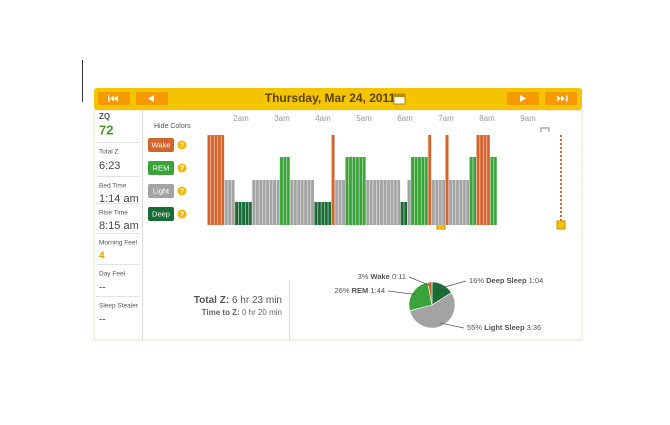 The width and height of the screenshot is (670, 425). What do you see at coordinates (528, 118) in the screenshot?
I see `hour-label: 9am` at bounding box center [528, 118].